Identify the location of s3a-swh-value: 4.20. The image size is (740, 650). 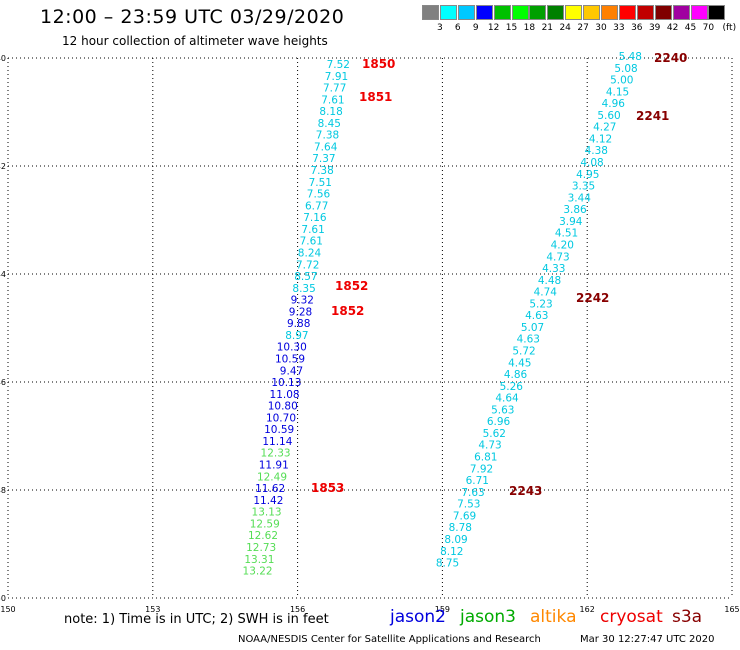
(562, 245).